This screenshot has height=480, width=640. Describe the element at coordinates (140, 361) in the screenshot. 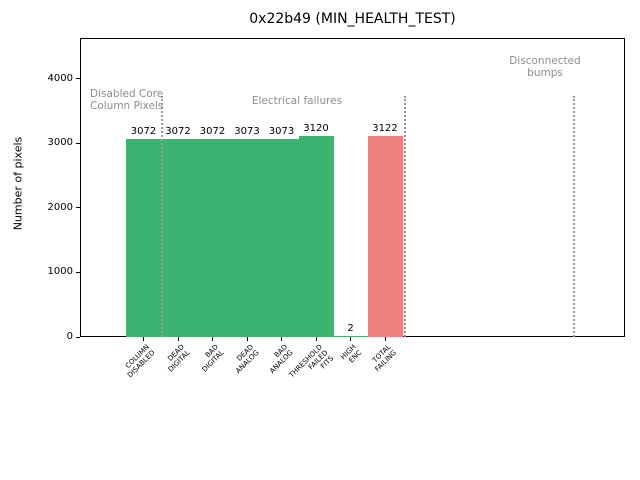

I see `x-tick-label: COLUMN DISABLED` at that location.